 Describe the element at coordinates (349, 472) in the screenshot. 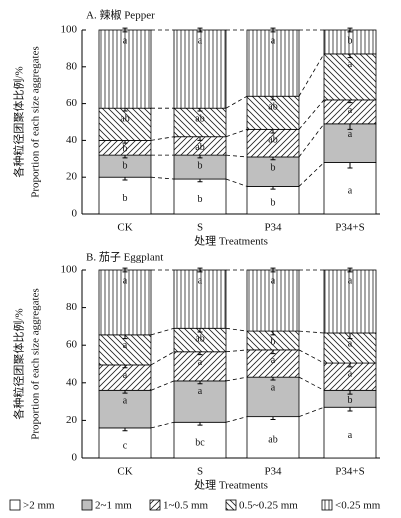

I see `x-tick-label: P34+S` at that location.